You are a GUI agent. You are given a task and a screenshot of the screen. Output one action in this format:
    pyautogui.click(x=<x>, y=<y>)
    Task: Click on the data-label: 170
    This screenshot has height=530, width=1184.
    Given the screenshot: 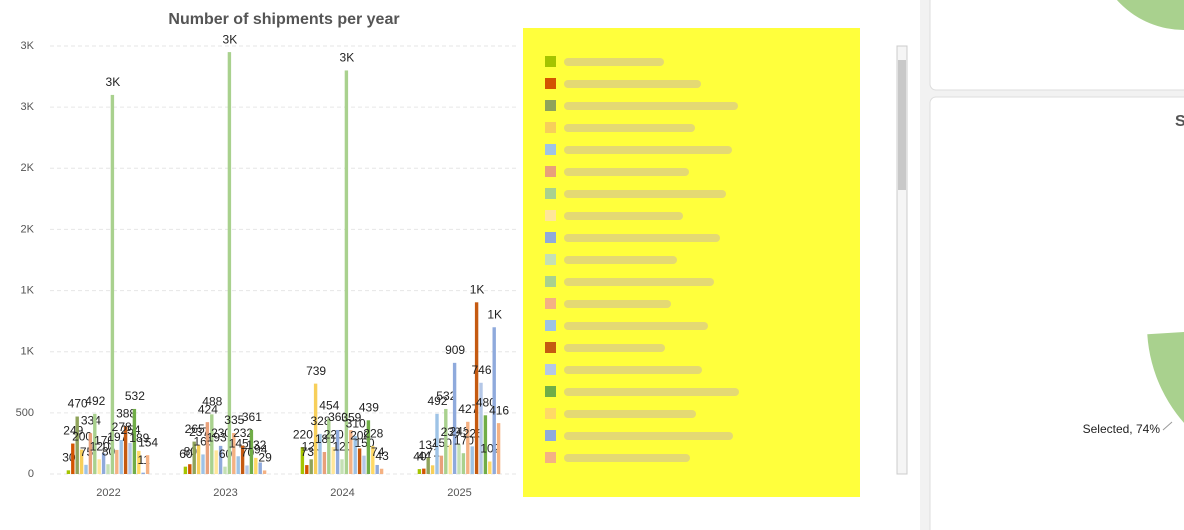 What is the action you would take?
    pyautogui.click(x=104, y=440)
    